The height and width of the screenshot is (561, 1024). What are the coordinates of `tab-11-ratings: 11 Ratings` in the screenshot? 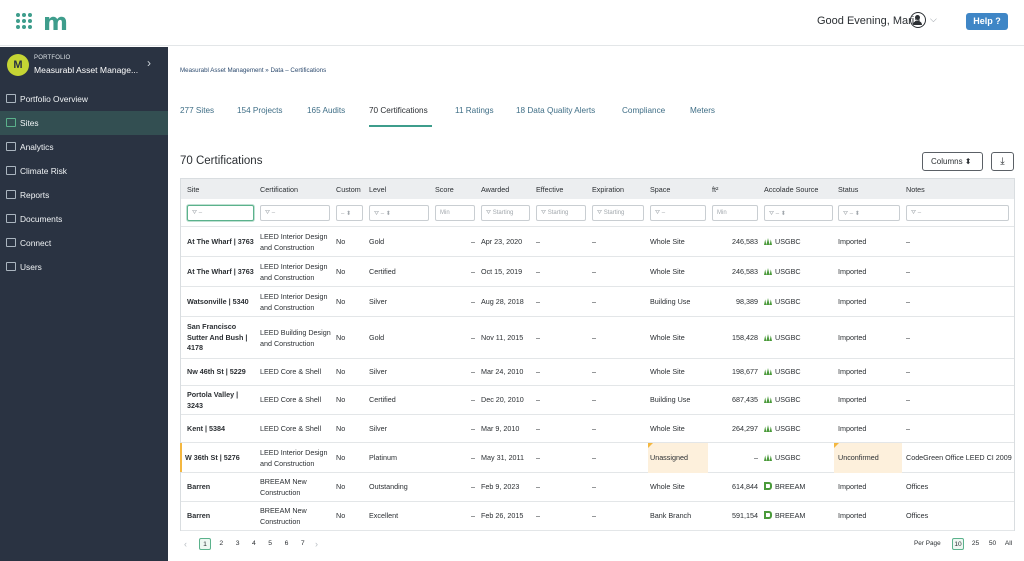 It's located at (474, 110).